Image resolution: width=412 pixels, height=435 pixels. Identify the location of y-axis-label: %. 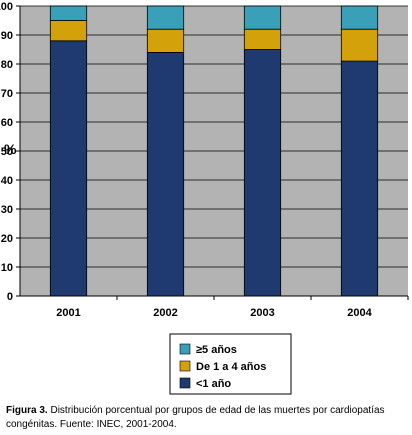
(10, 149).